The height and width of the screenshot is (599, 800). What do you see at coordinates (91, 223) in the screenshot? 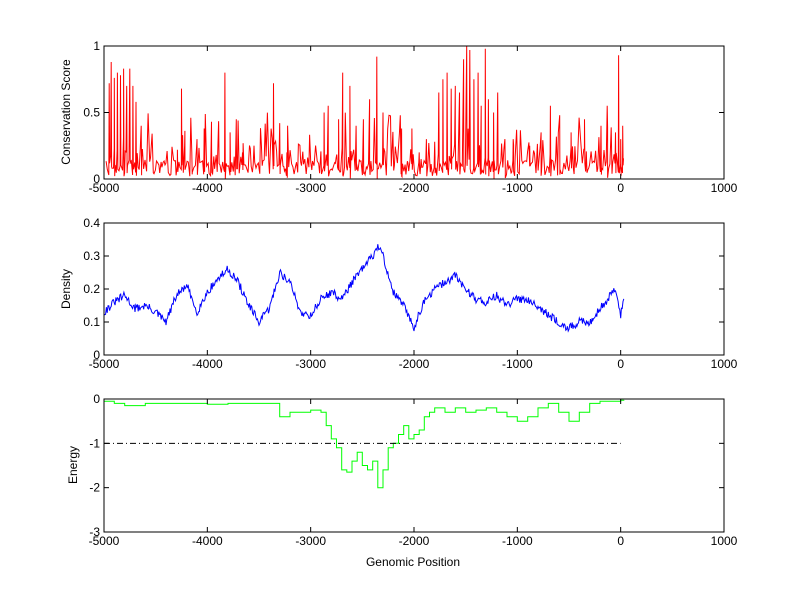
I see `y-tick-label: 0.4` at bounding box center [91, 223].